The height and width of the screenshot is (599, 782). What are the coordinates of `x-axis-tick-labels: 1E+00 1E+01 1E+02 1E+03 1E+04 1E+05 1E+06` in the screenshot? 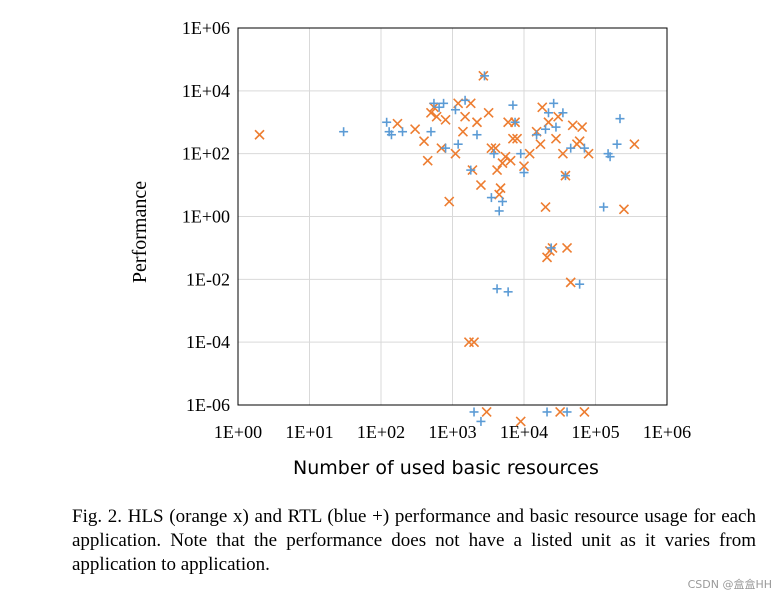 It's located at (452, 432).